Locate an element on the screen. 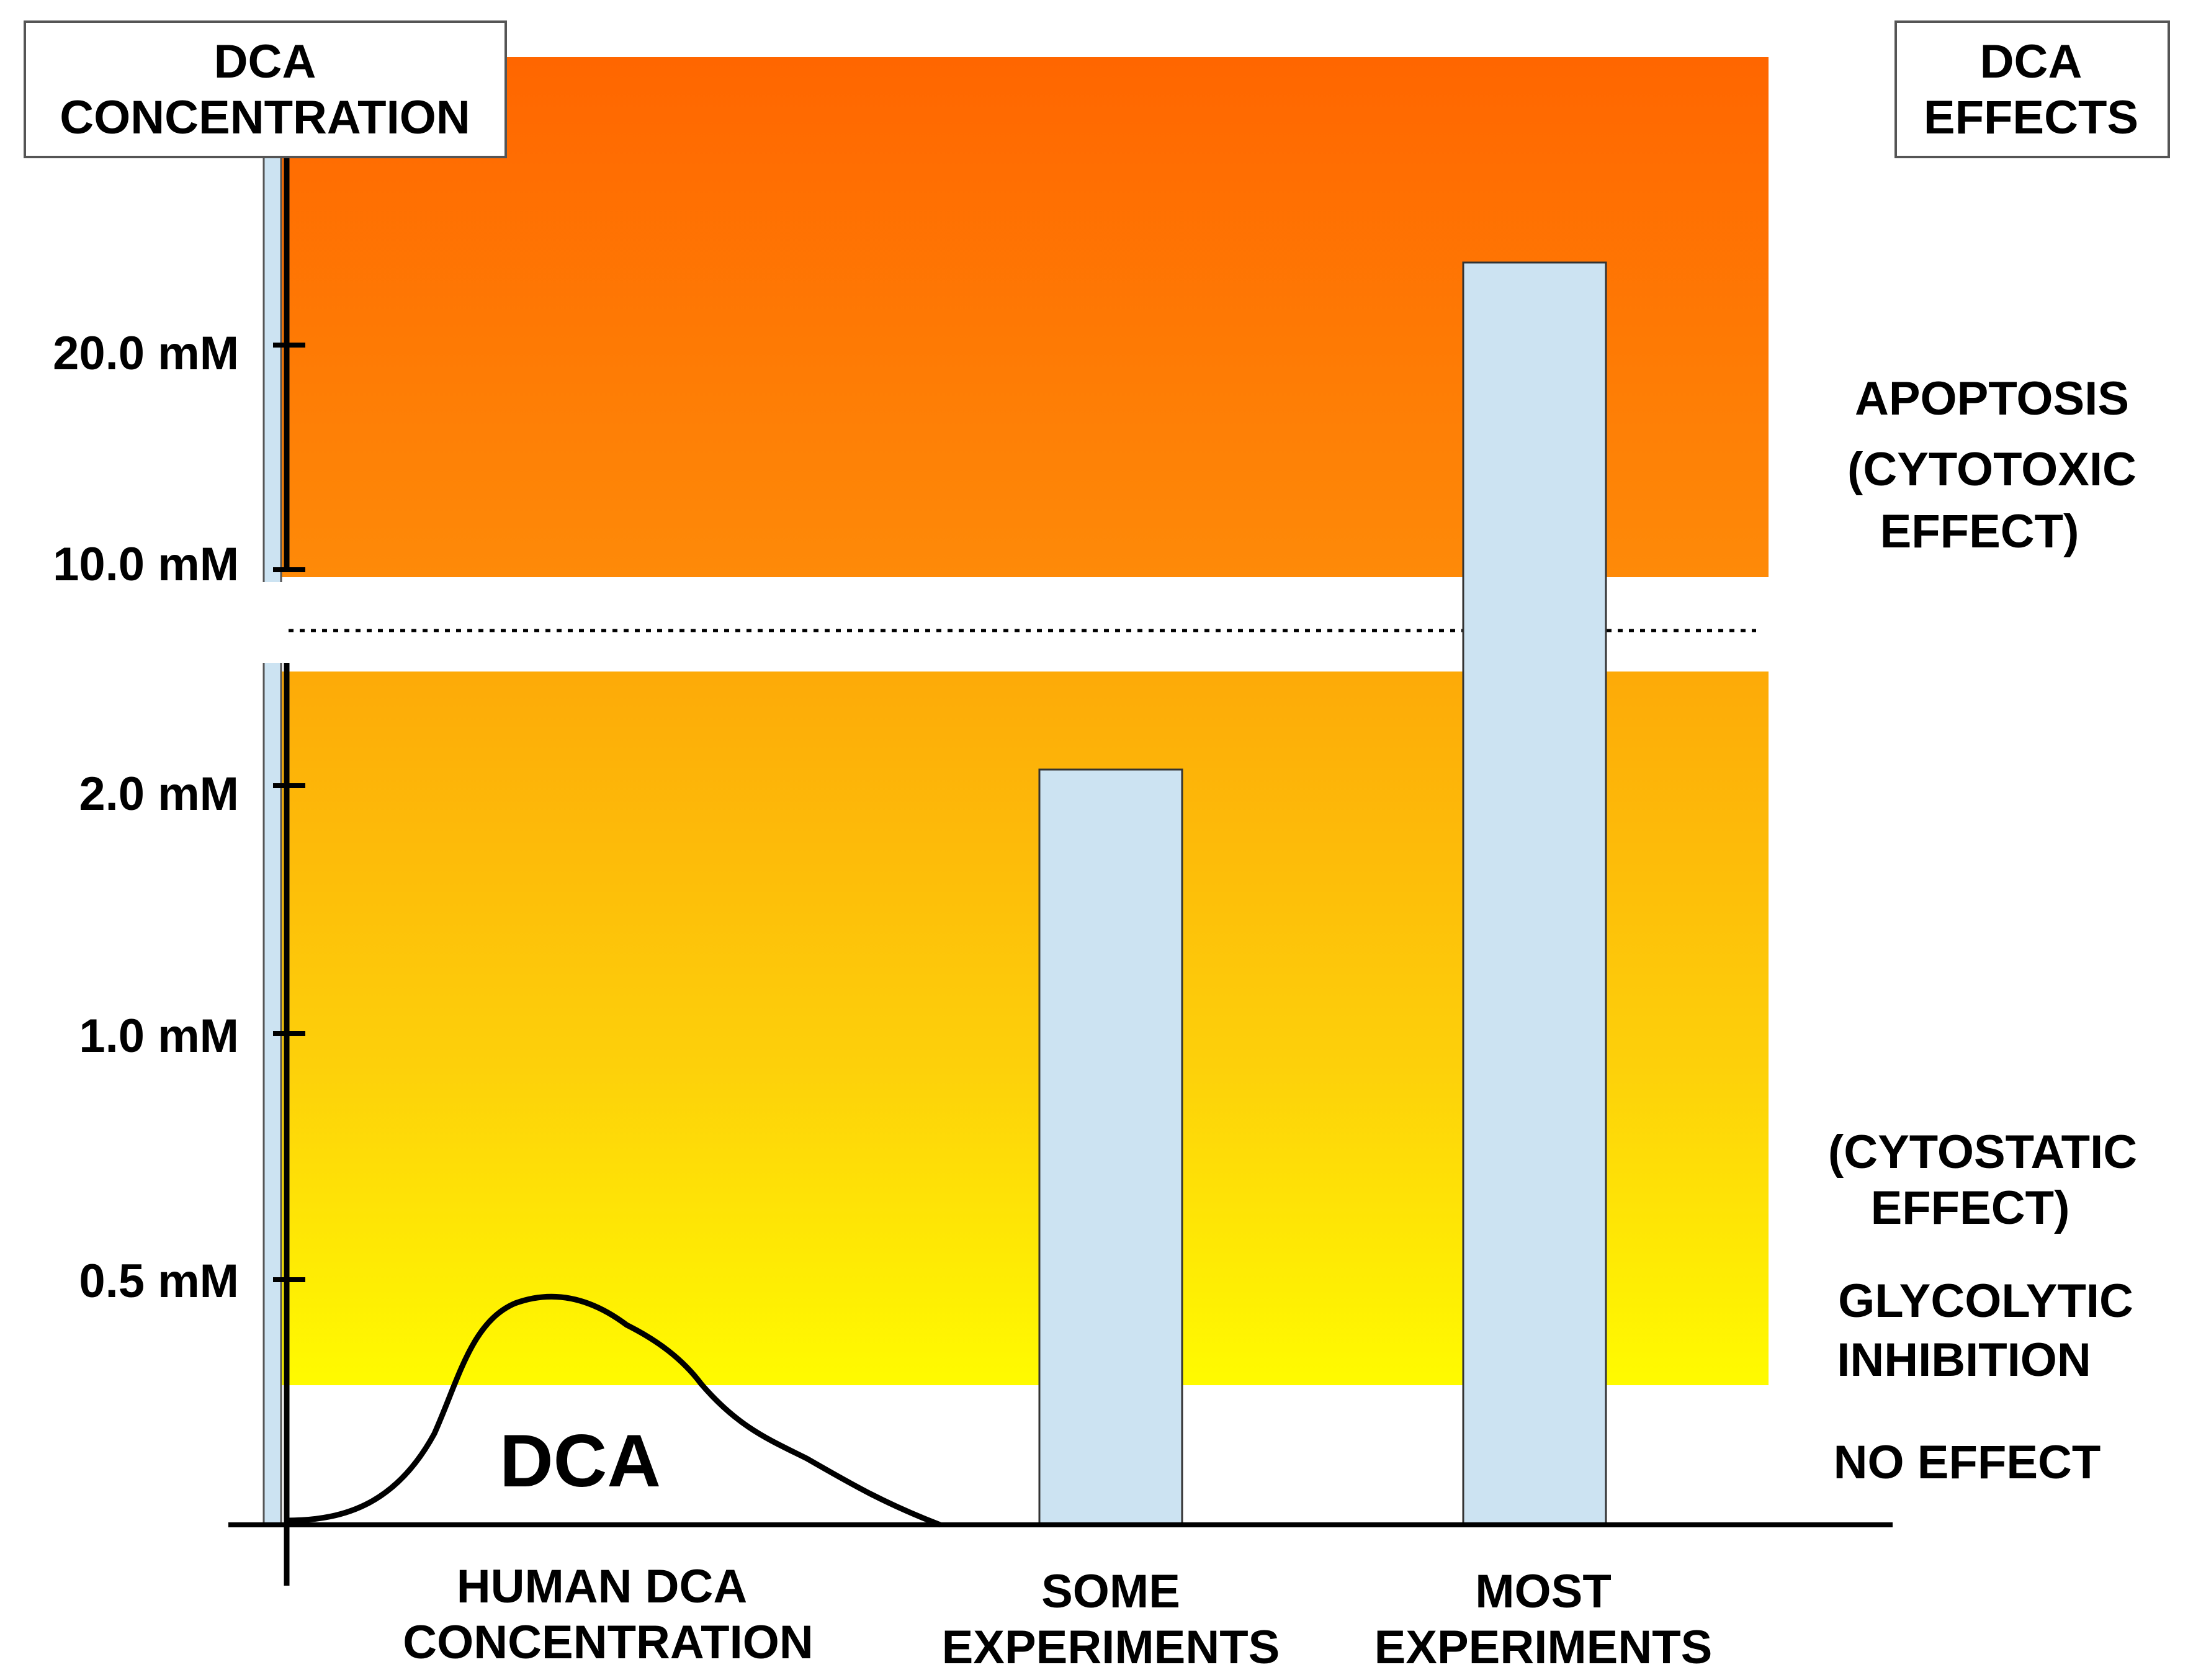 Image resolution: width=2188 pixels, height=1680 pixels. effect-label-apoptosis-line1: APOPTOSIS is located at coordinates (1992, 399).